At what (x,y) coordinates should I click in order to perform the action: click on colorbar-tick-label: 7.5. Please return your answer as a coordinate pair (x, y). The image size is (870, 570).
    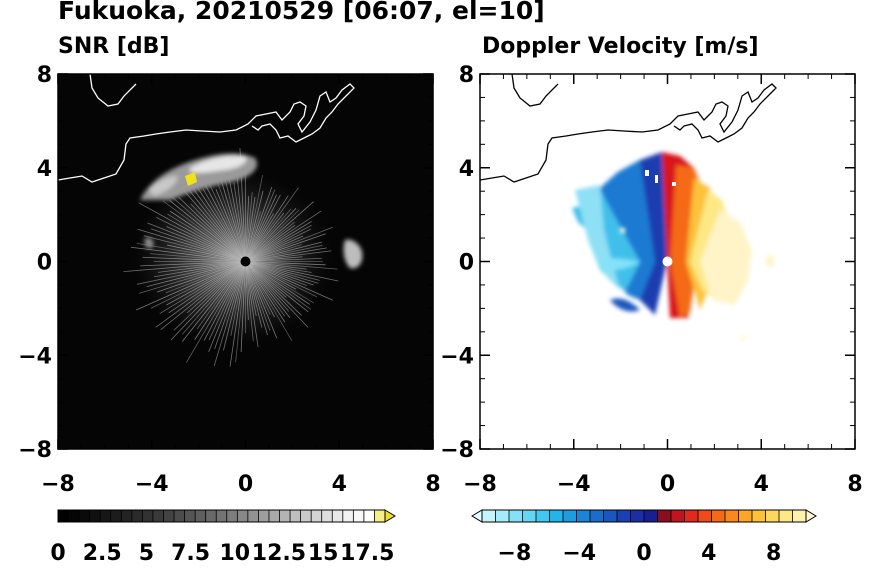
    Looking at the image, I should click on (190, 553).